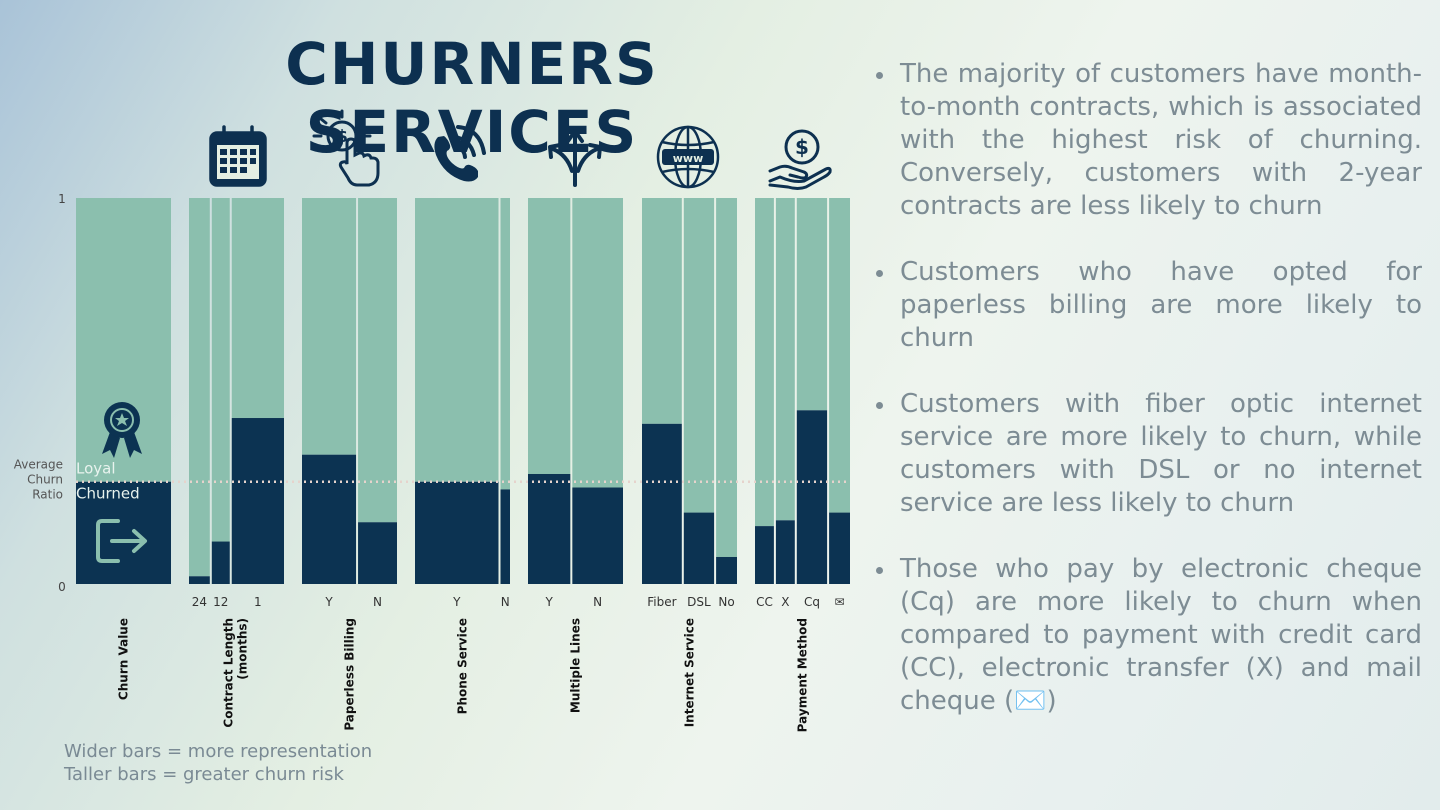 The width and height of the screenshot is (1440, 810). I want to click on category-tick-label: No, so click(726, 602).